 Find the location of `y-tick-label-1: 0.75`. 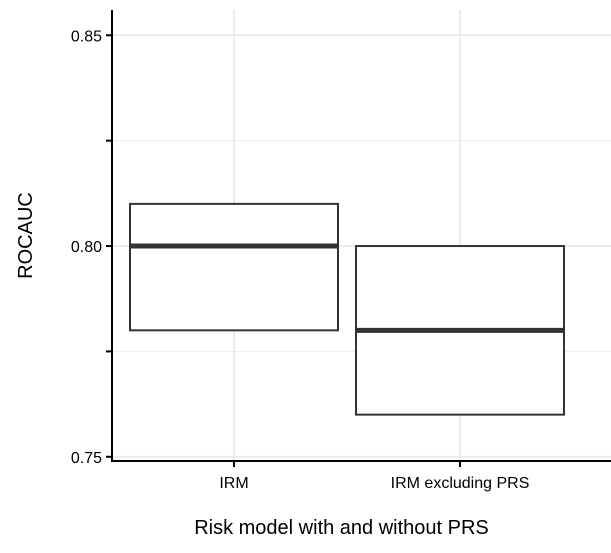

y-tick-label-1: 0.75 is located at coordinates (86, 458).